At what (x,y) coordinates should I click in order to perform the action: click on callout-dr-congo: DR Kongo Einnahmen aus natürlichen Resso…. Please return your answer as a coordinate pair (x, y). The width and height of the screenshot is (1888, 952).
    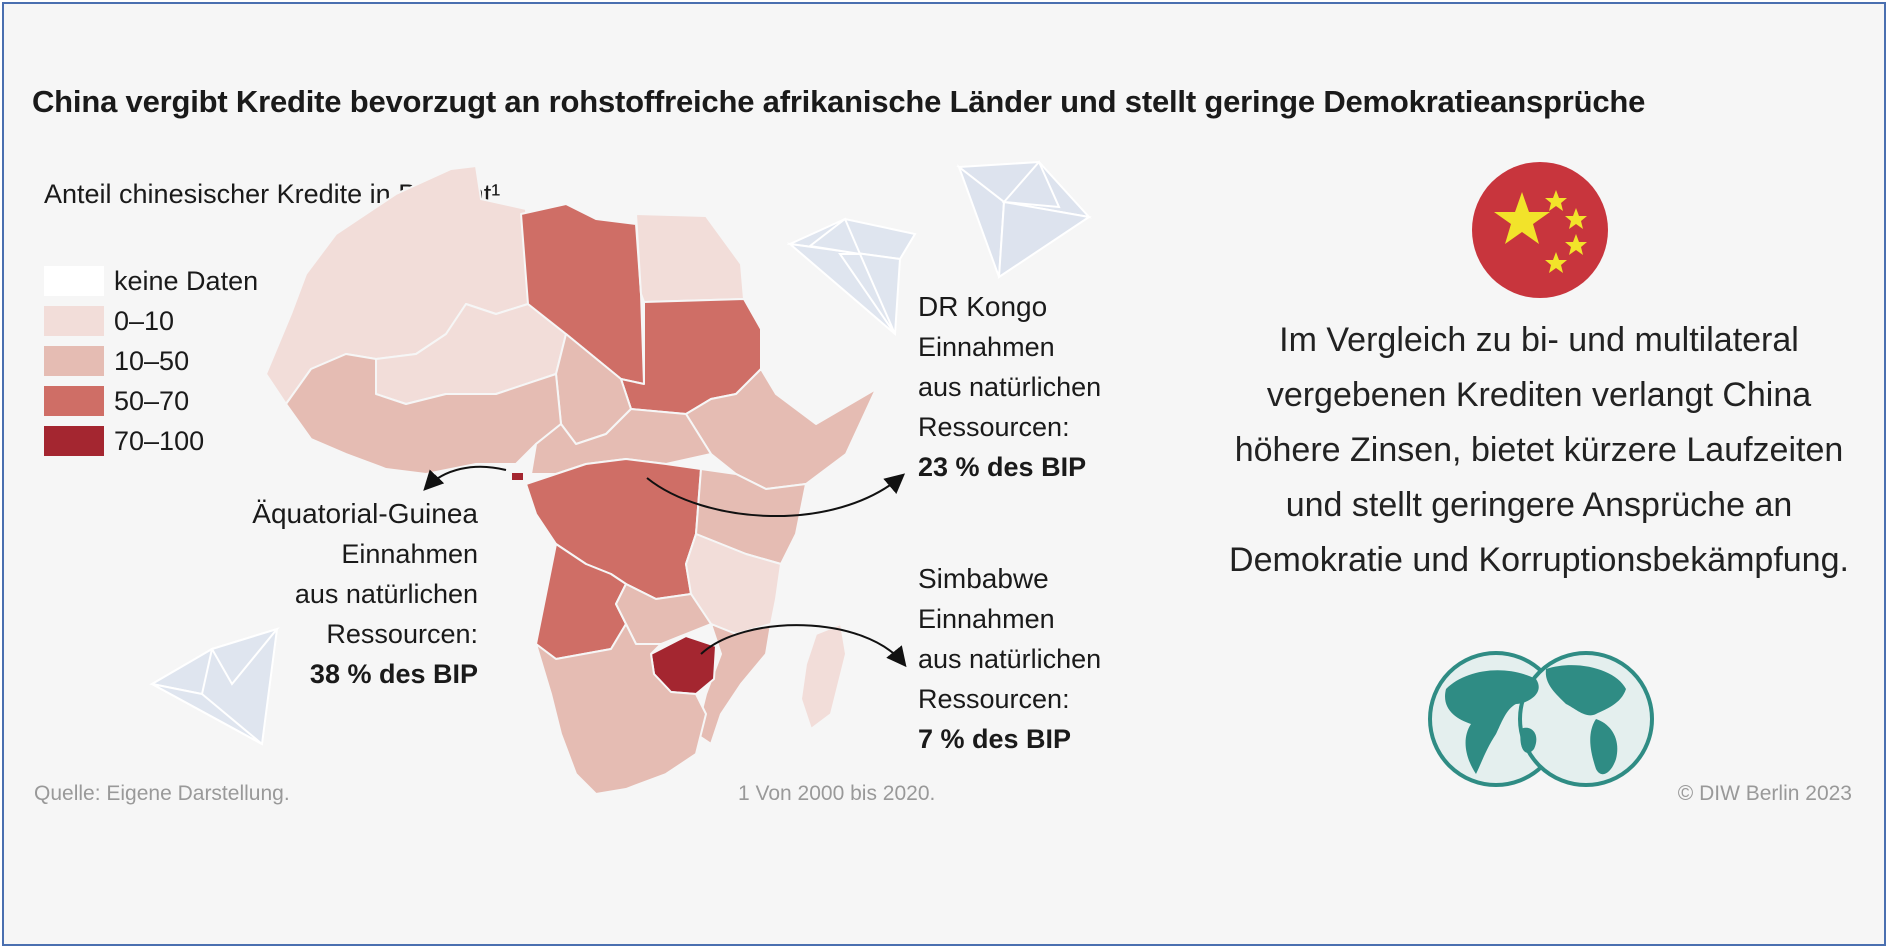
    Looking at the image, I should click on (1009, 387).